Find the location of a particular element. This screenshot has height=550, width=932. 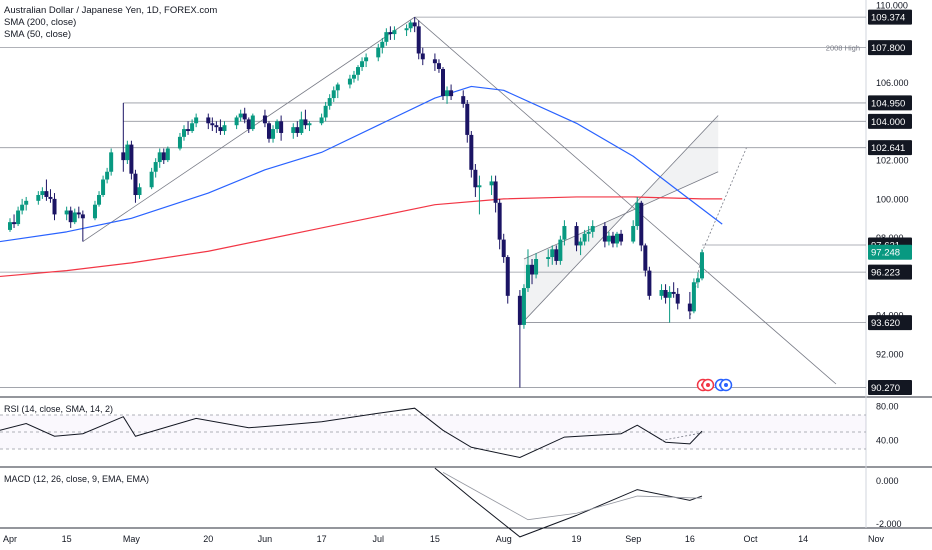

time-tick-label: 19 is located at coordinates (577, 539).